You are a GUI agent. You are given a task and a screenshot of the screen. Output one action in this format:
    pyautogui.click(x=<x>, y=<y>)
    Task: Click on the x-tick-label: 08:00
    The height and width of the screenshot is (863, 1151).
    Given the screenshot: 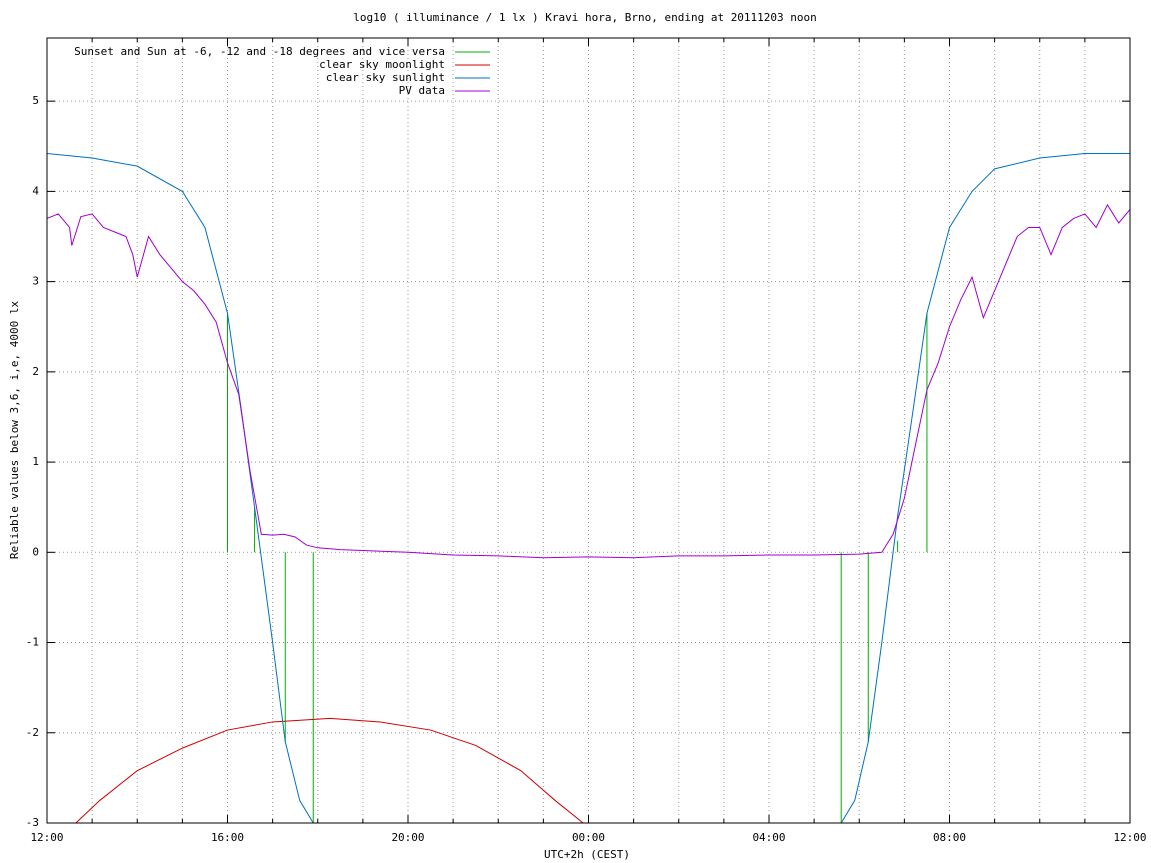 What is the action you would take?
    pyautogui.click(x=949, y=837)
    